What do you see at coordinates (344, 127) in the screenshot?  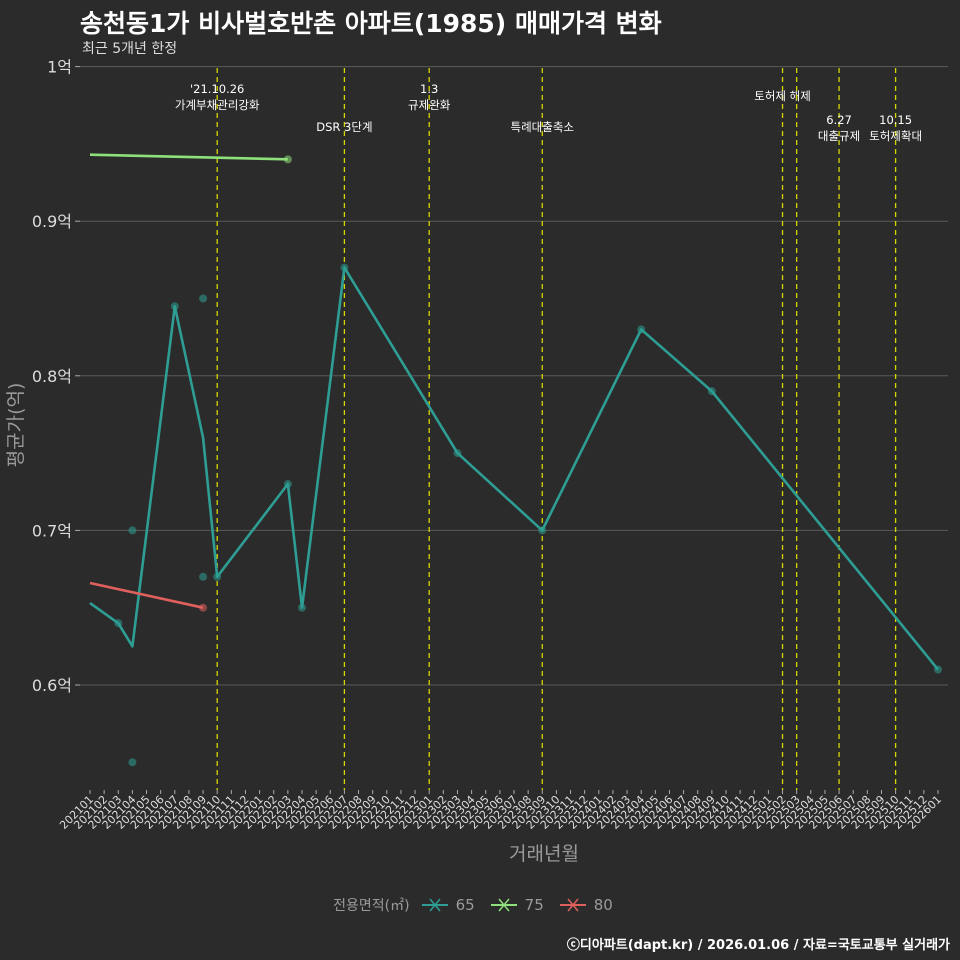 I see `event-marker-label: DSR 3단계` at bounding box center [344, 127].